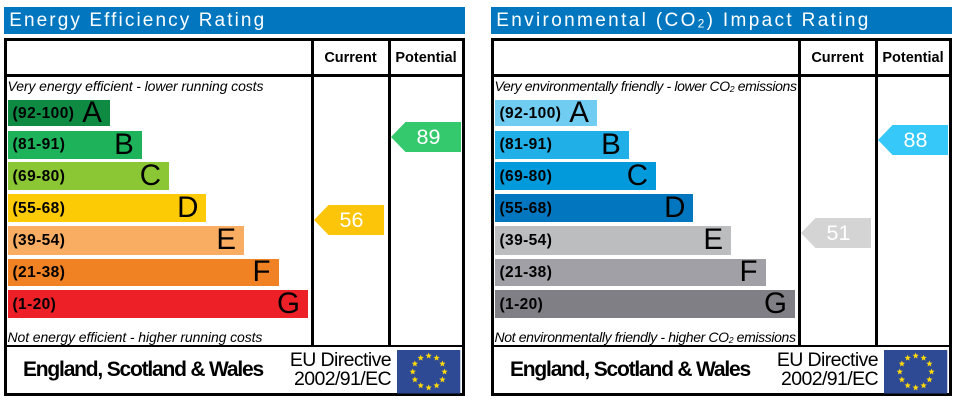  Describe the element at coordinates (916, 140) in the screenshot. I see `svg-text: 88` at that location.